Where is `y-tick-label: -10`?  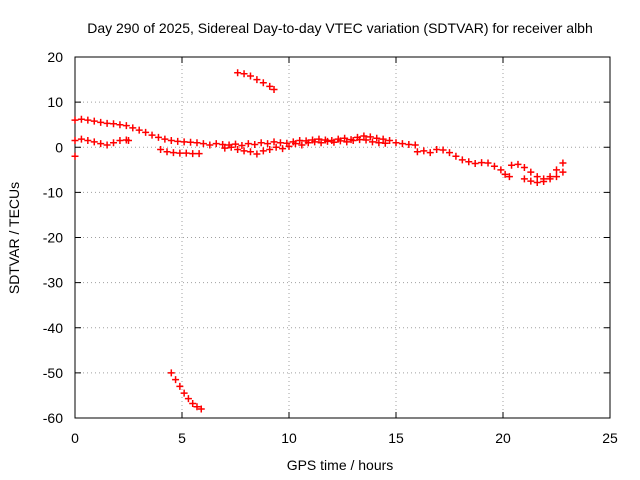 y-tick-label: -10 is located at coordinates (53, 192).